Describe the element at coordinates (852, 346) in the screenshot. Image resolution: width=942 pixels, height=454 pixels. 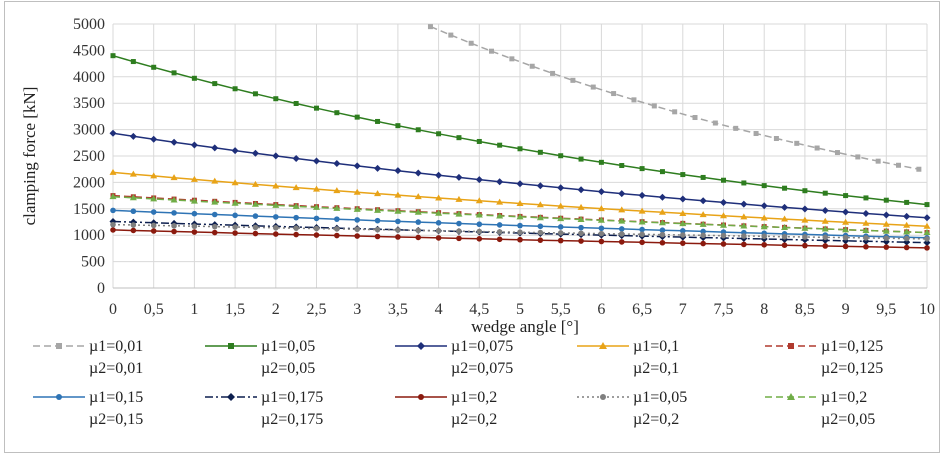
I see `legend-label: µ1=0,125` at that location.